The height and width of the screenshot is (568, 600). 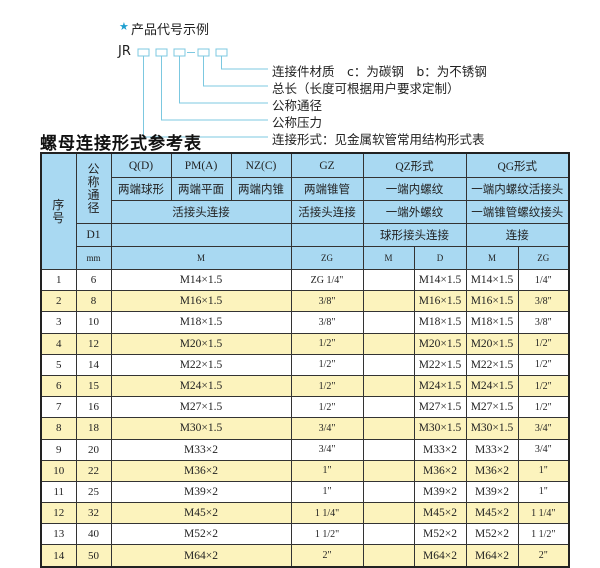 What do you see at coordinates (93, 258) in the screenshot?
I see `header-mm: mm` at bounding box center [93, 258].